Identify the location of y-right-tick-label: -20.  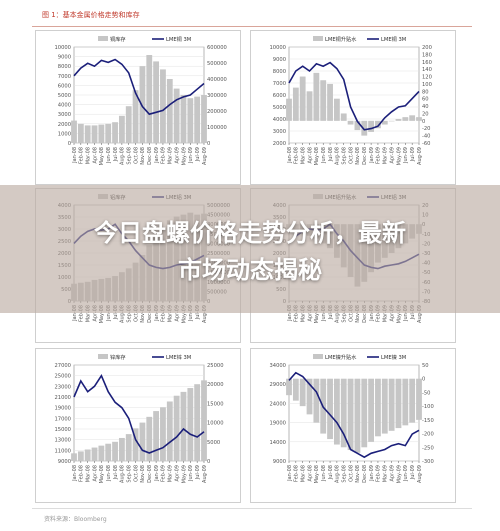
(426, 129).